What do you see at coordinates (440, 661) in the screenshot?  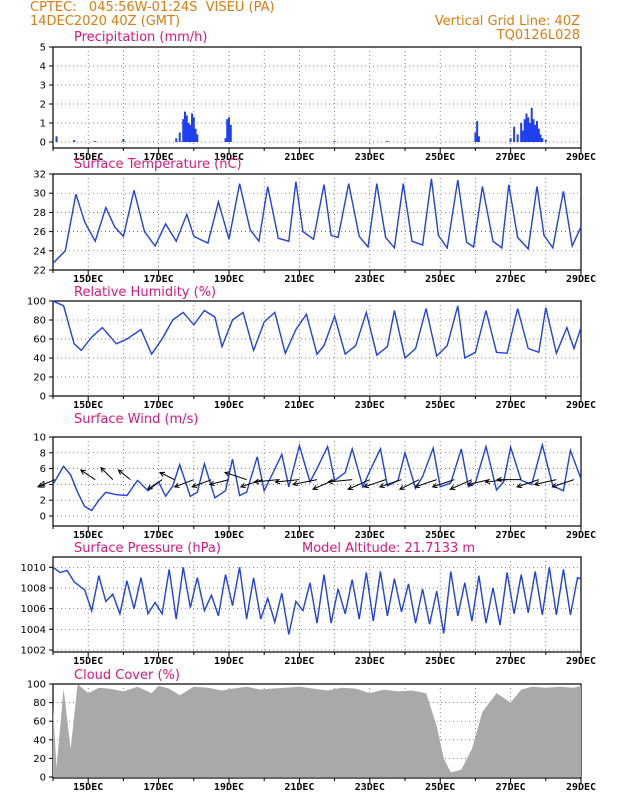 I see `pres-xtick-label: 25DEC` at bounding box center [440, 661].